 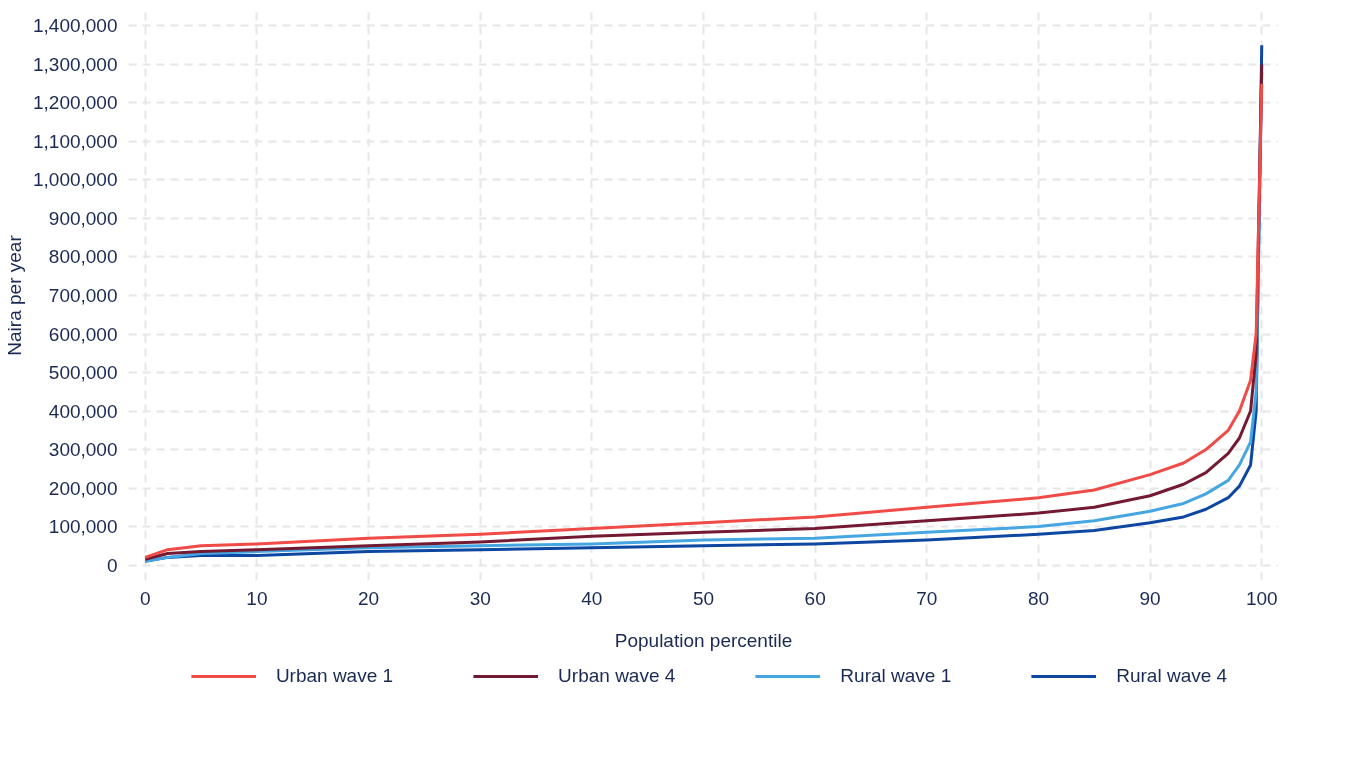 I want to click on y-tick-label: 700,000, so click(x=83, y=295).